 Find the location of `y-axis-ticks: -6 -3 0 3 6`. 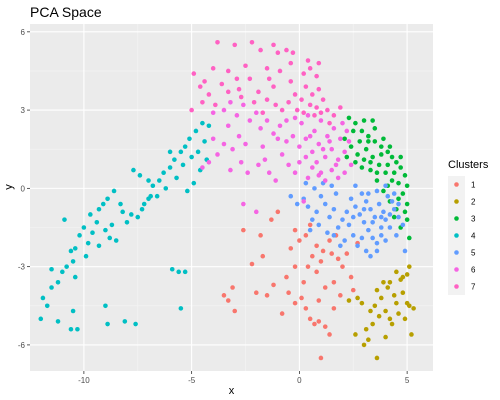

y-axis-ticks: -6 -3 0 3 6 is located at coordinates (24, 189).